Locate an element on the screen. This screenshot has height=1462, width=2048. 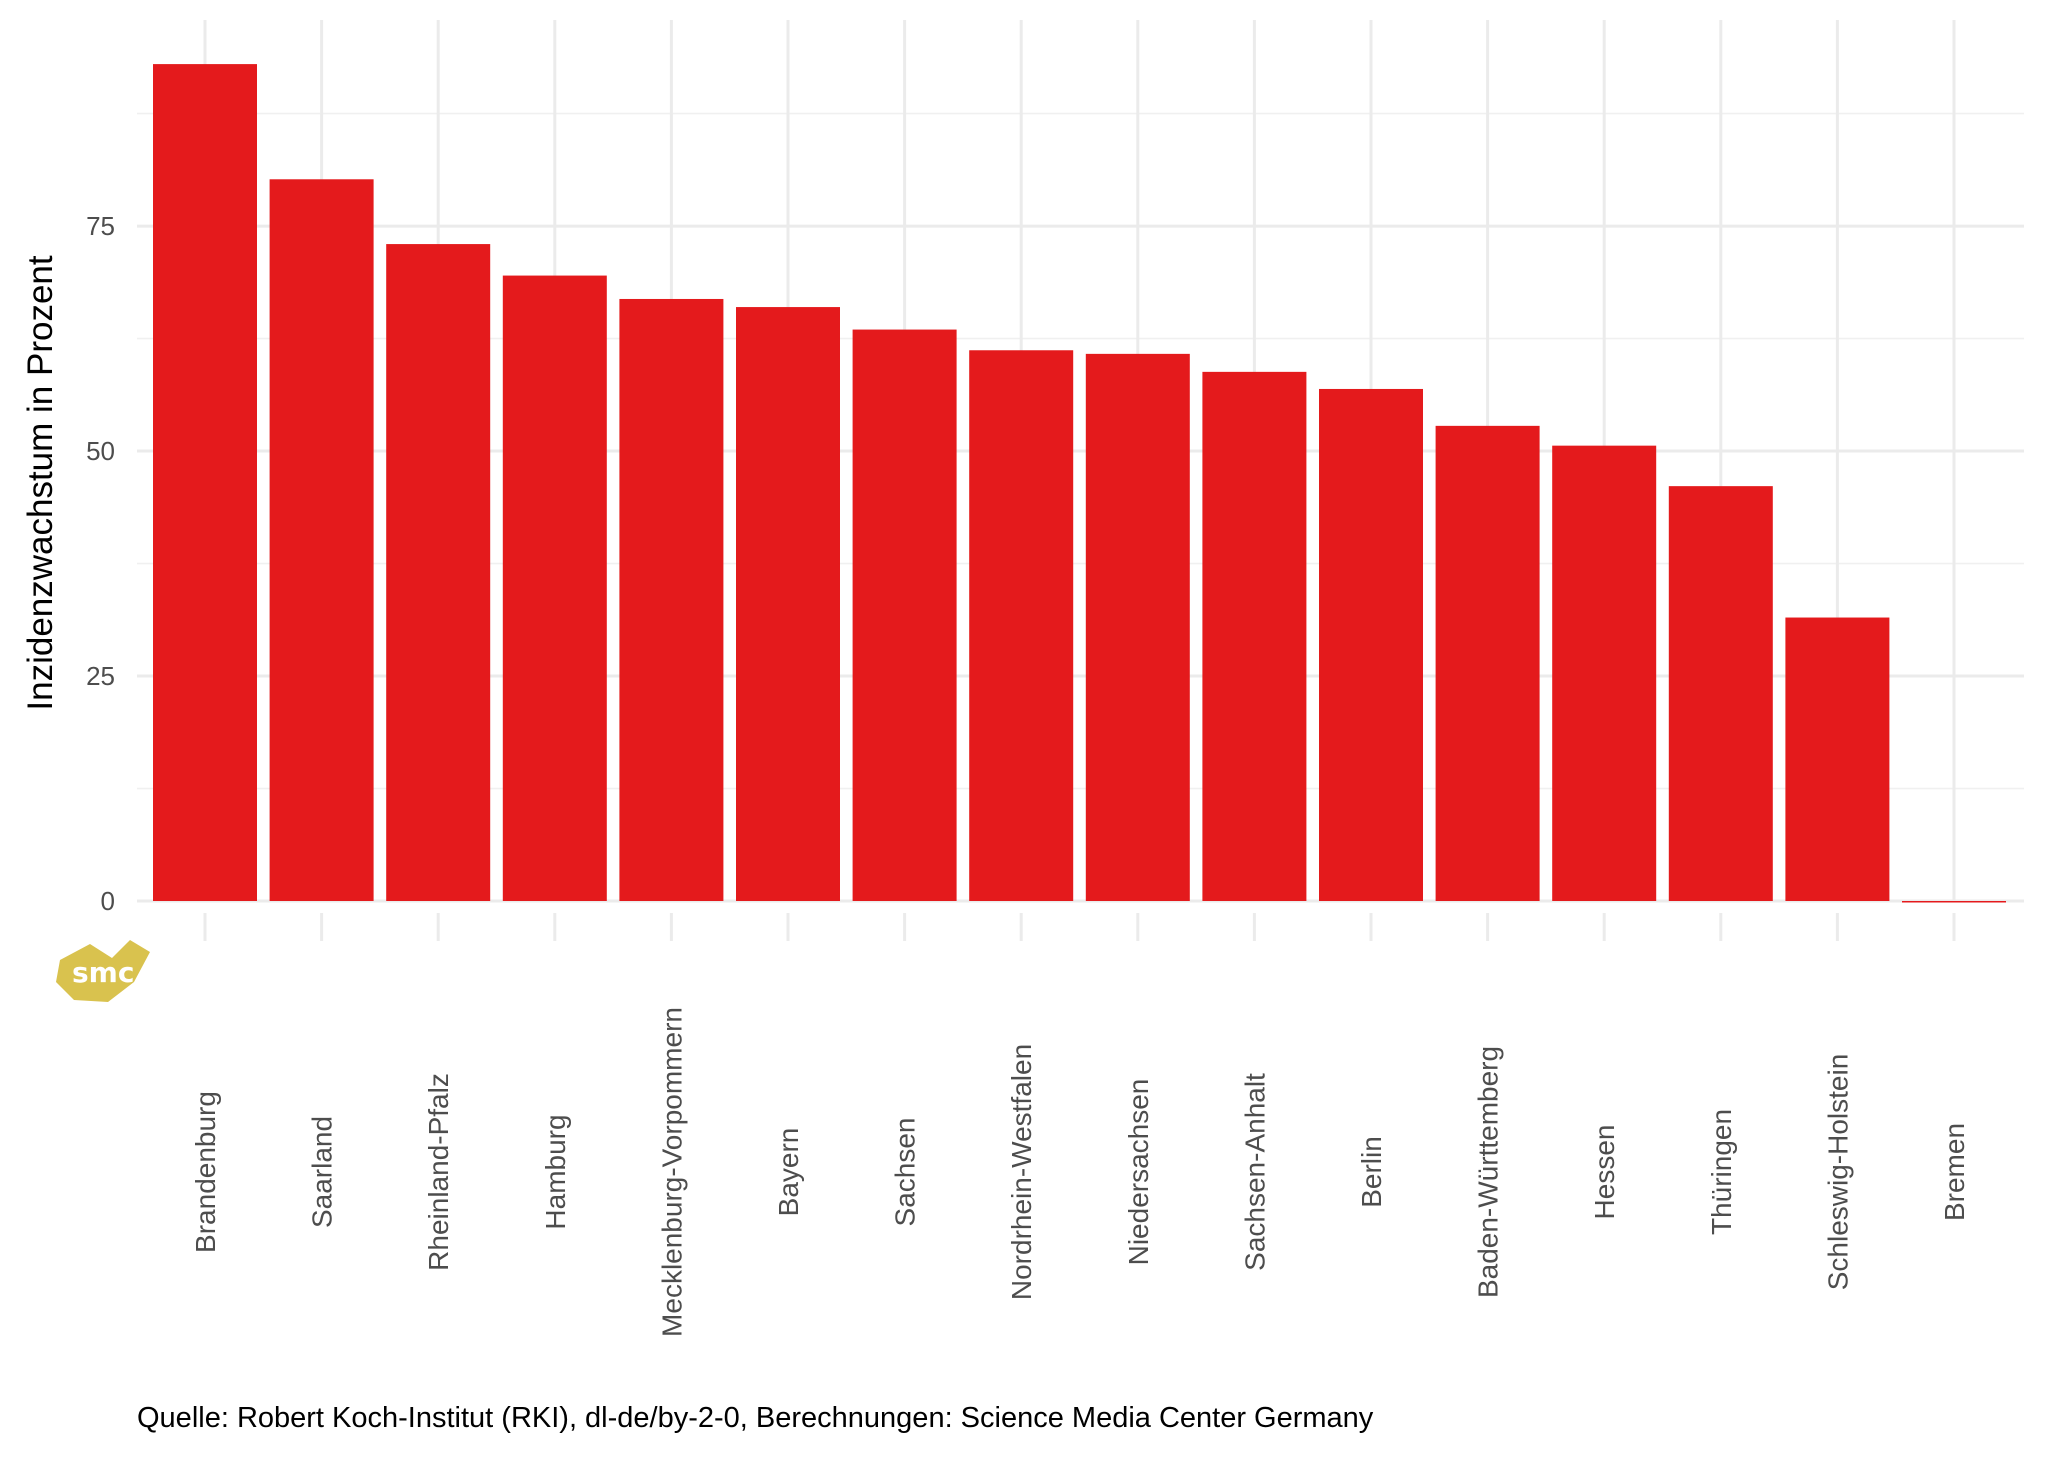
y-axis-ticks: 0 25 50 75 is located at coordinates (100, 563).